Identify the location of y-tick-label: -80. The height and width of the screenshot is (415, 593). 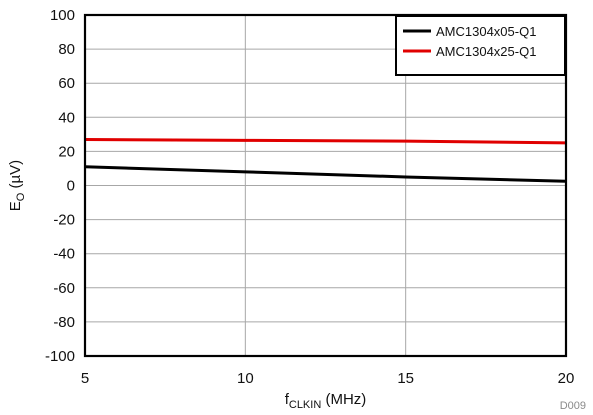
(64, 322).